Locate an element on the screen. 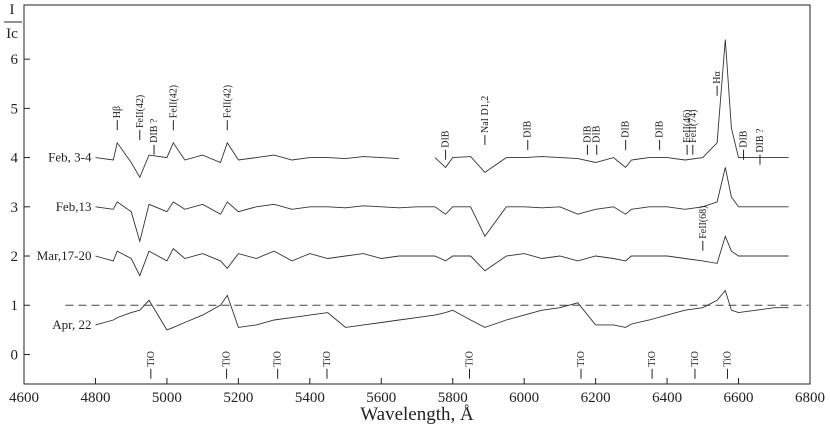 The height and width of the screenshot is (437, 830). x-axis-label: Wavelength, Å is located at coordinates (417, 414).